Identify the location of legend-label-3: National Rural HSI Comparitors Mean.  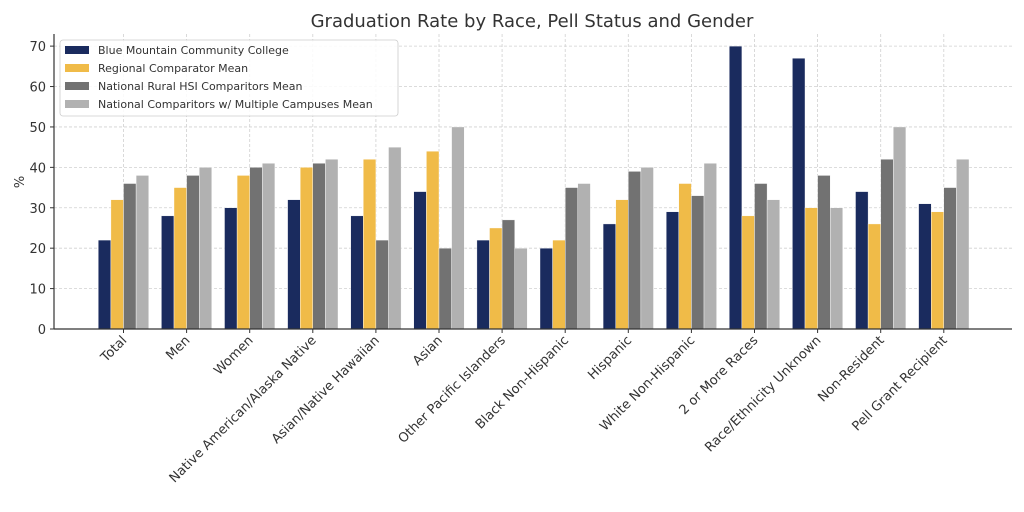
(200, 86).